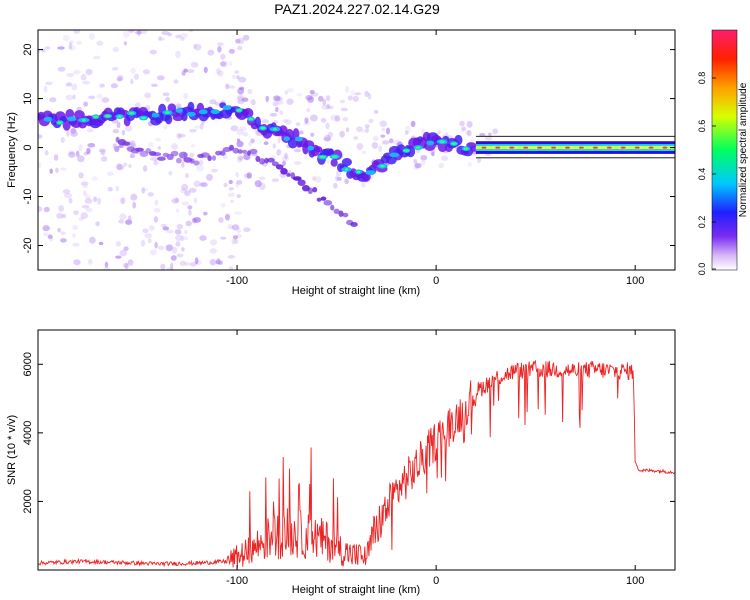 The image size is (750, 600). What do you see at coordinates (346, 162) in the screenshot?
I see `spectrogram-main-point` at bounding box center [346, 162].